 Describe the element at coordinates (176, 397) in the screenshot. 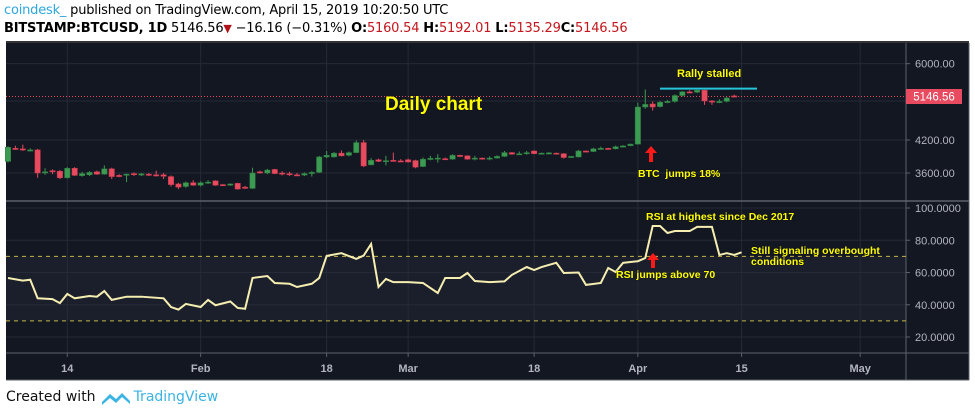

I see `tradingview-link: TradingView` at that location.